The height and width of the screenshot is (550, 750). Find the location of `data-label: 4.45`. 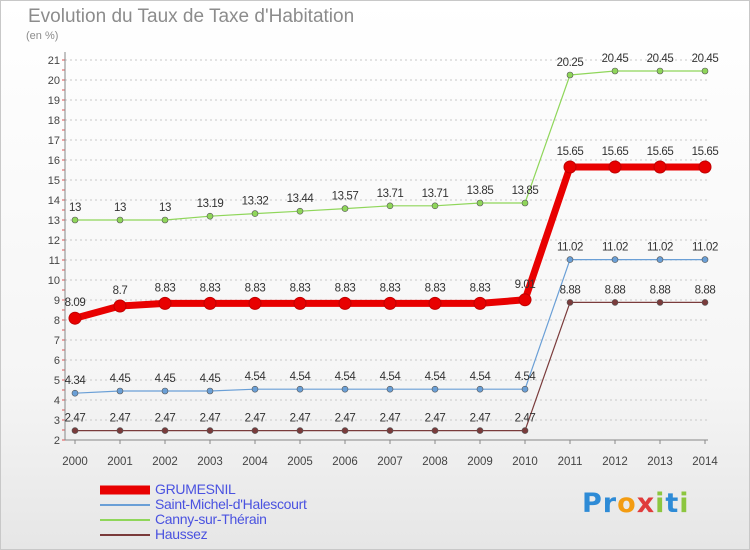

data-label: 4.45 is located at coordinates (120, 379).